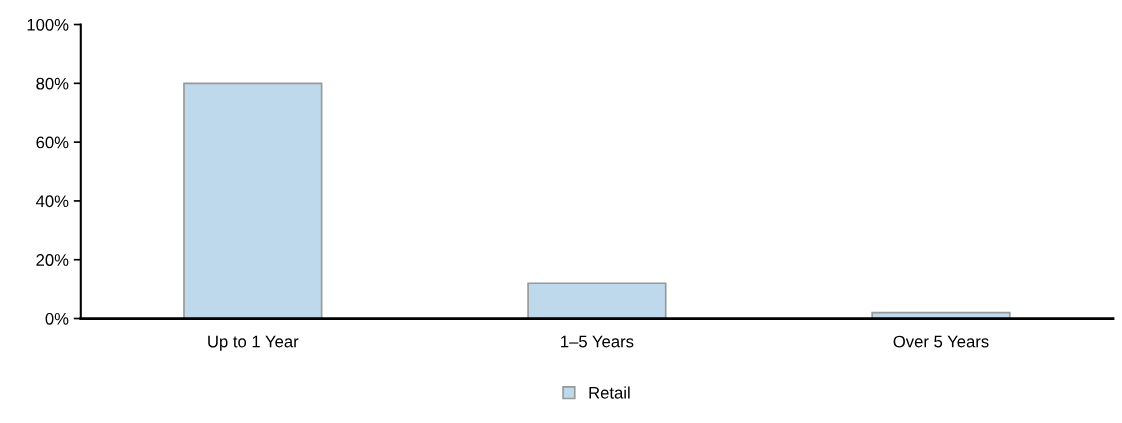  I want to click on y-tick-label: 40%, so click(52, 201).